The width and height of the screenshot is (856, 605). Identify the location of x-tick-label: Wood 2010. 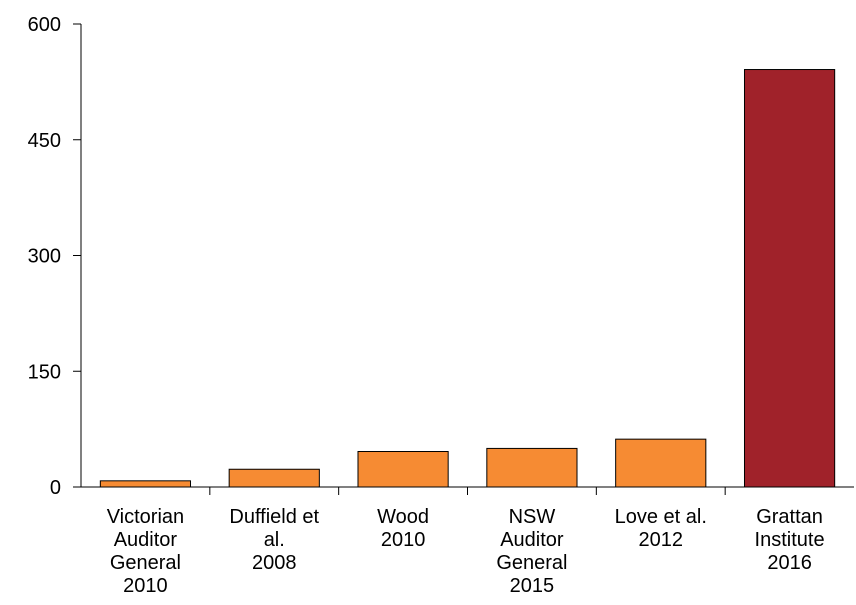
(403, 528).